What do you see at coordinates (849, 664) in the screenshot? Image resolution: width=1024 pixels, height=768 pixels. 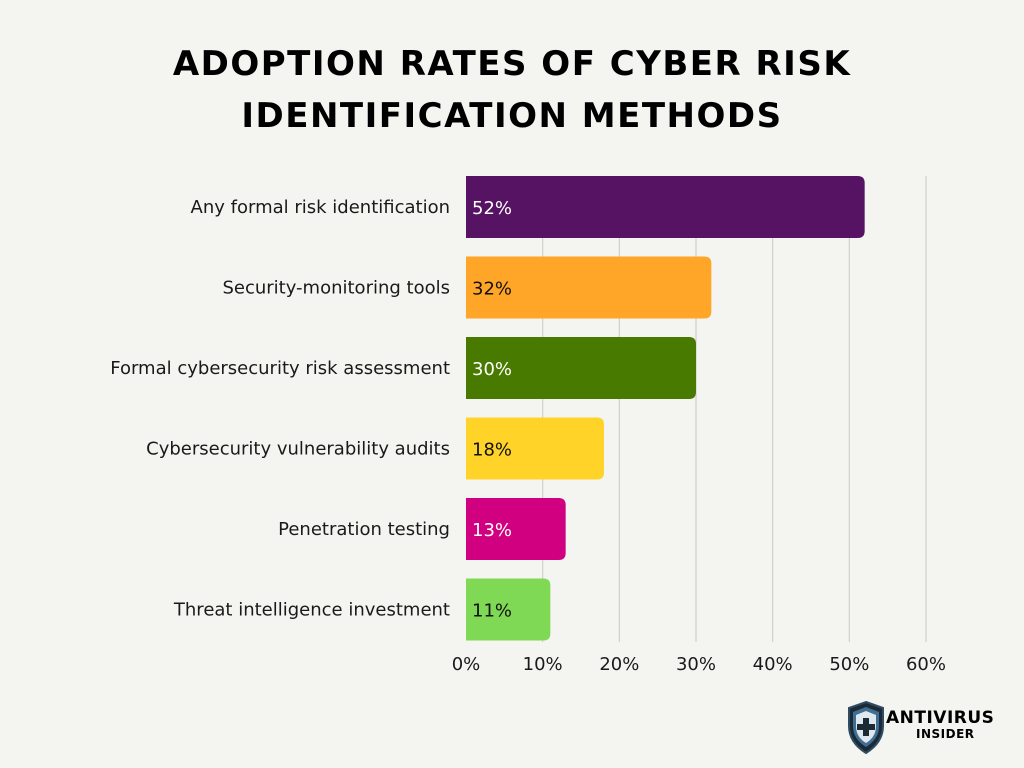 I see `x-tick-label: 50%` at bounding box center [849, 664].